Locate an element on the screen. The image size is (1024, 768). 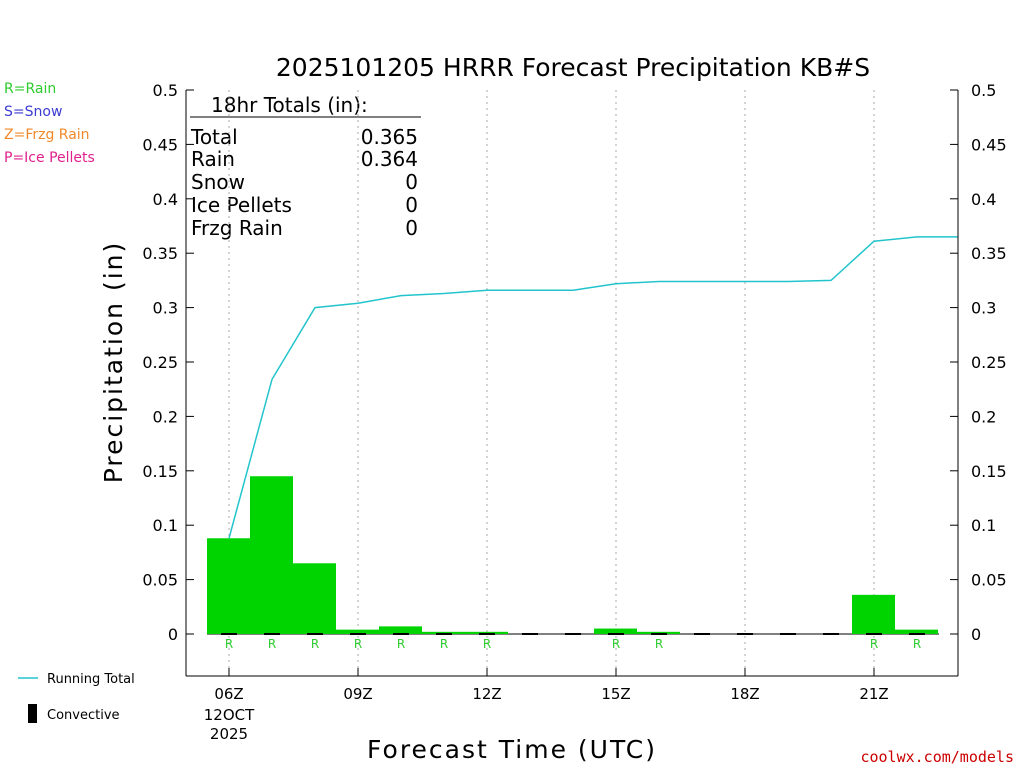
bar-7z is located at coordinates (271, 555).